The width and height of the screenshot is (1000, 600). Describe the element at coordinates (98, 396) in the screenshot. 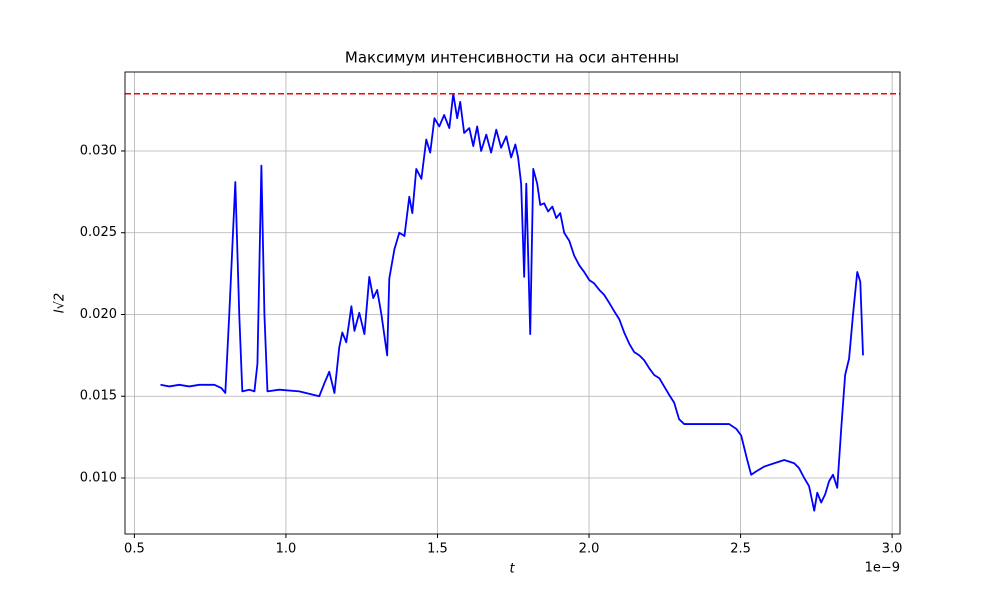

I see `y-tick-label: 0.015` at that location.